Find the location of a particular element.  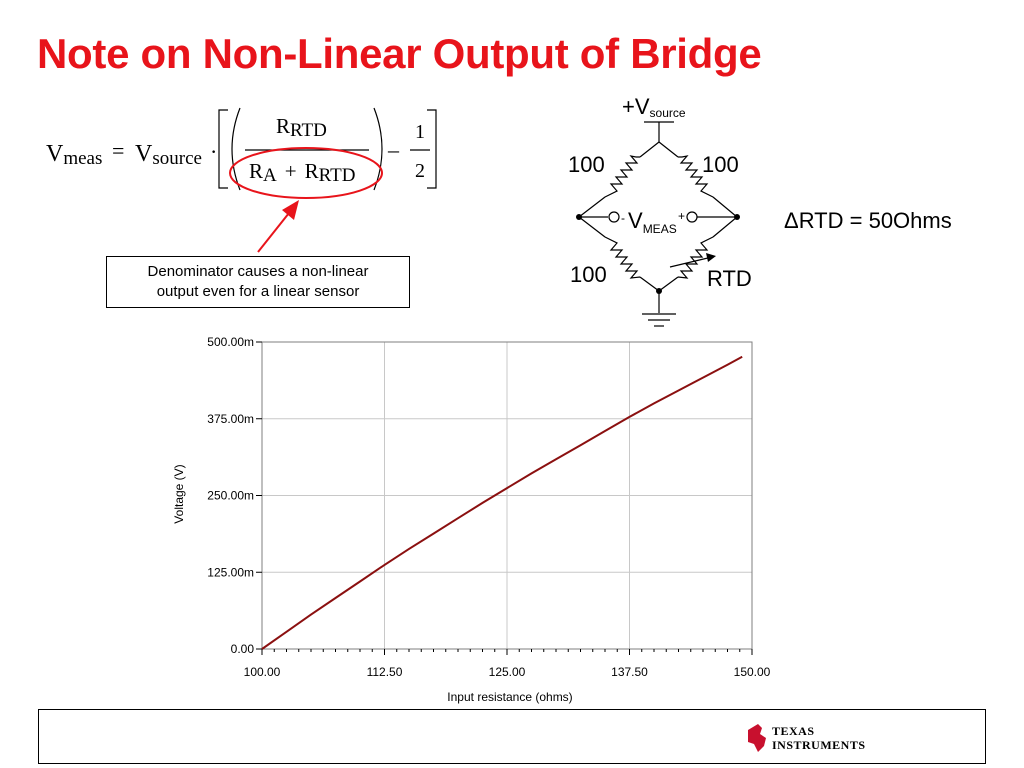

grid-horizontal-lines is located at coordinates (507, 495).